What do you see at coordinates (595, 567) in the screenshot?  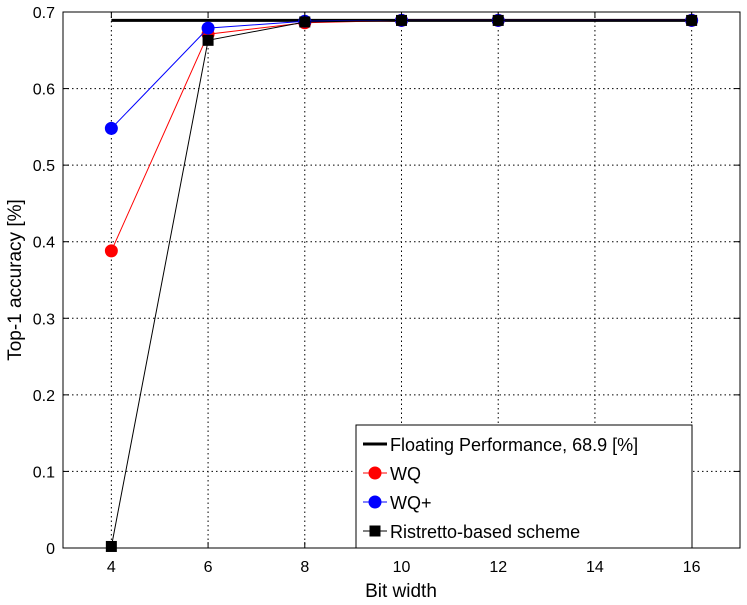 I see `x-tick-label: 14` at bounding box center [595, 567].